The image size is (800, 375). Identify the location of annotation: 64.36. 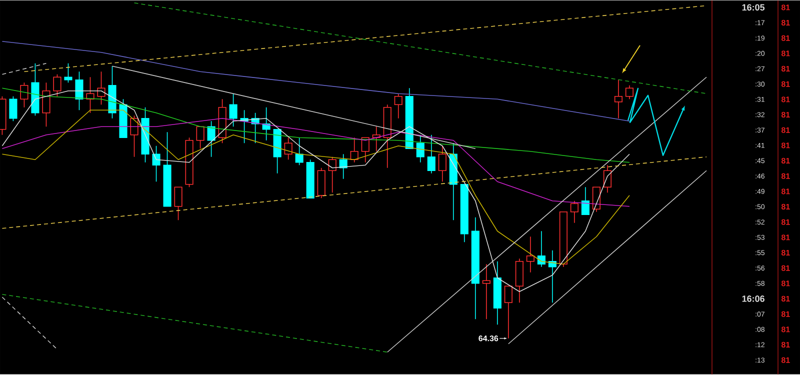
(488, 339).